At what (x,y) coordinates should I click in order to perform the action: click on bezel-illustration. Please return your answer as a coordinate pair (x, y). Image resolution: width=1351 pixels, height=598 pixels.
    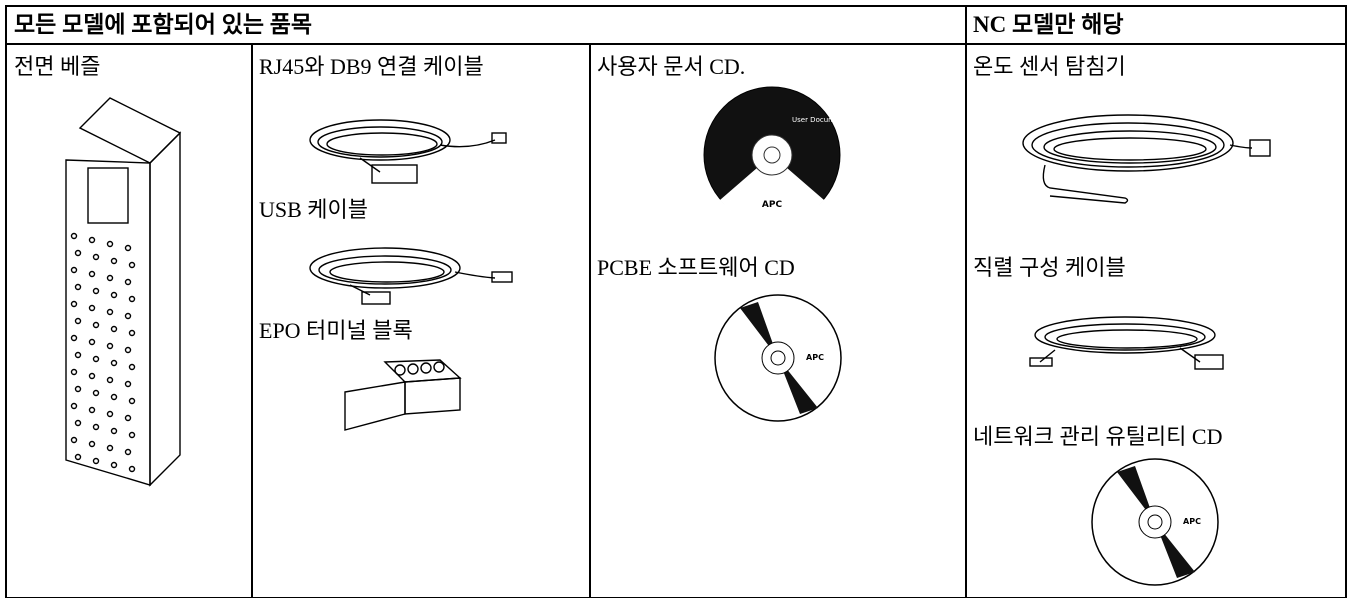
    Looking at the image, I should click on (123, 292).